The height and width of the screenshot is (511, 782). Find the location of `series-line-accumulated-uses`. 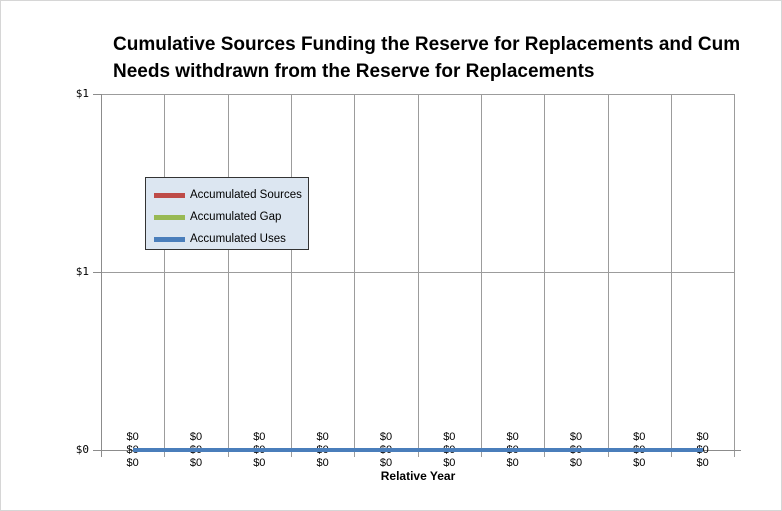

series-line-accumulated-uses is located at coordinates (417, 450).